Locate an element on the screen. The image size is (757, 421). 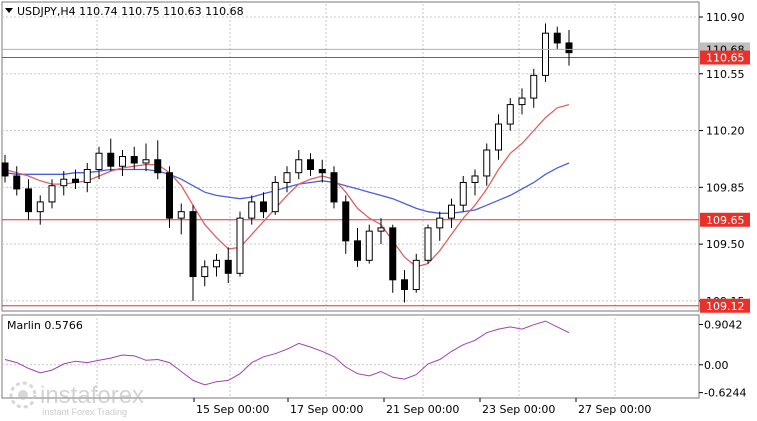
indicator-axis: 0.9042 0.00 -0.6244 is located at coordinates (722, 359).